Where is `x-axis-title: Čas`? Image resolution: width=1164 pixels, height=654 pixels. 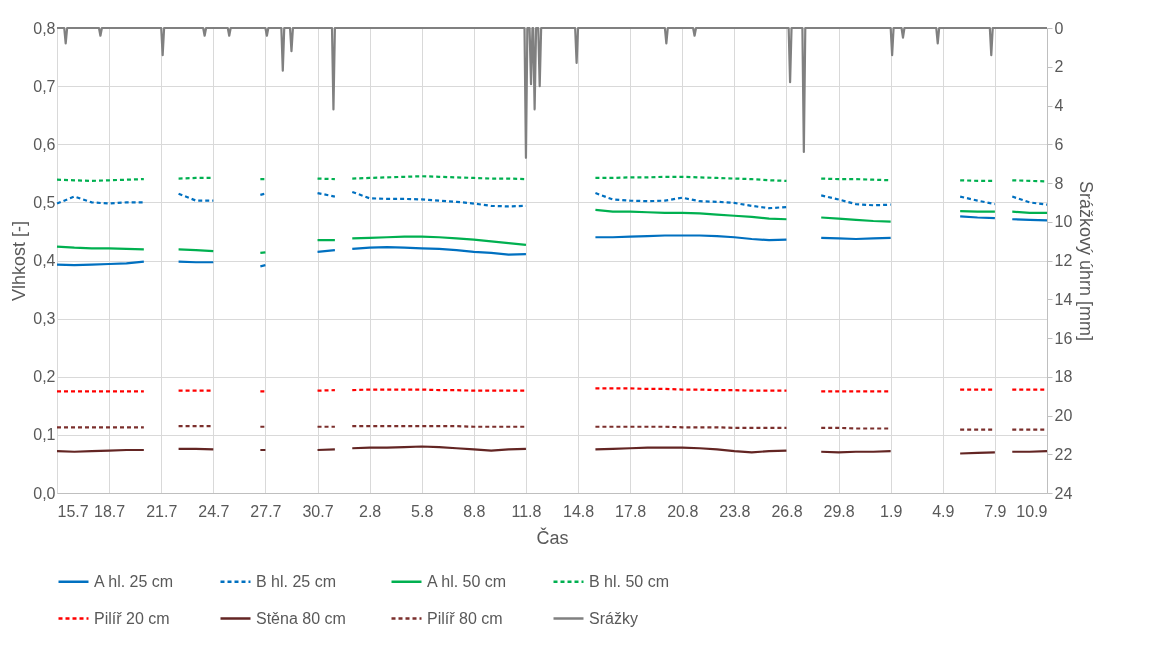 x-axis-title: Čas is located at coordinates (552, 537).